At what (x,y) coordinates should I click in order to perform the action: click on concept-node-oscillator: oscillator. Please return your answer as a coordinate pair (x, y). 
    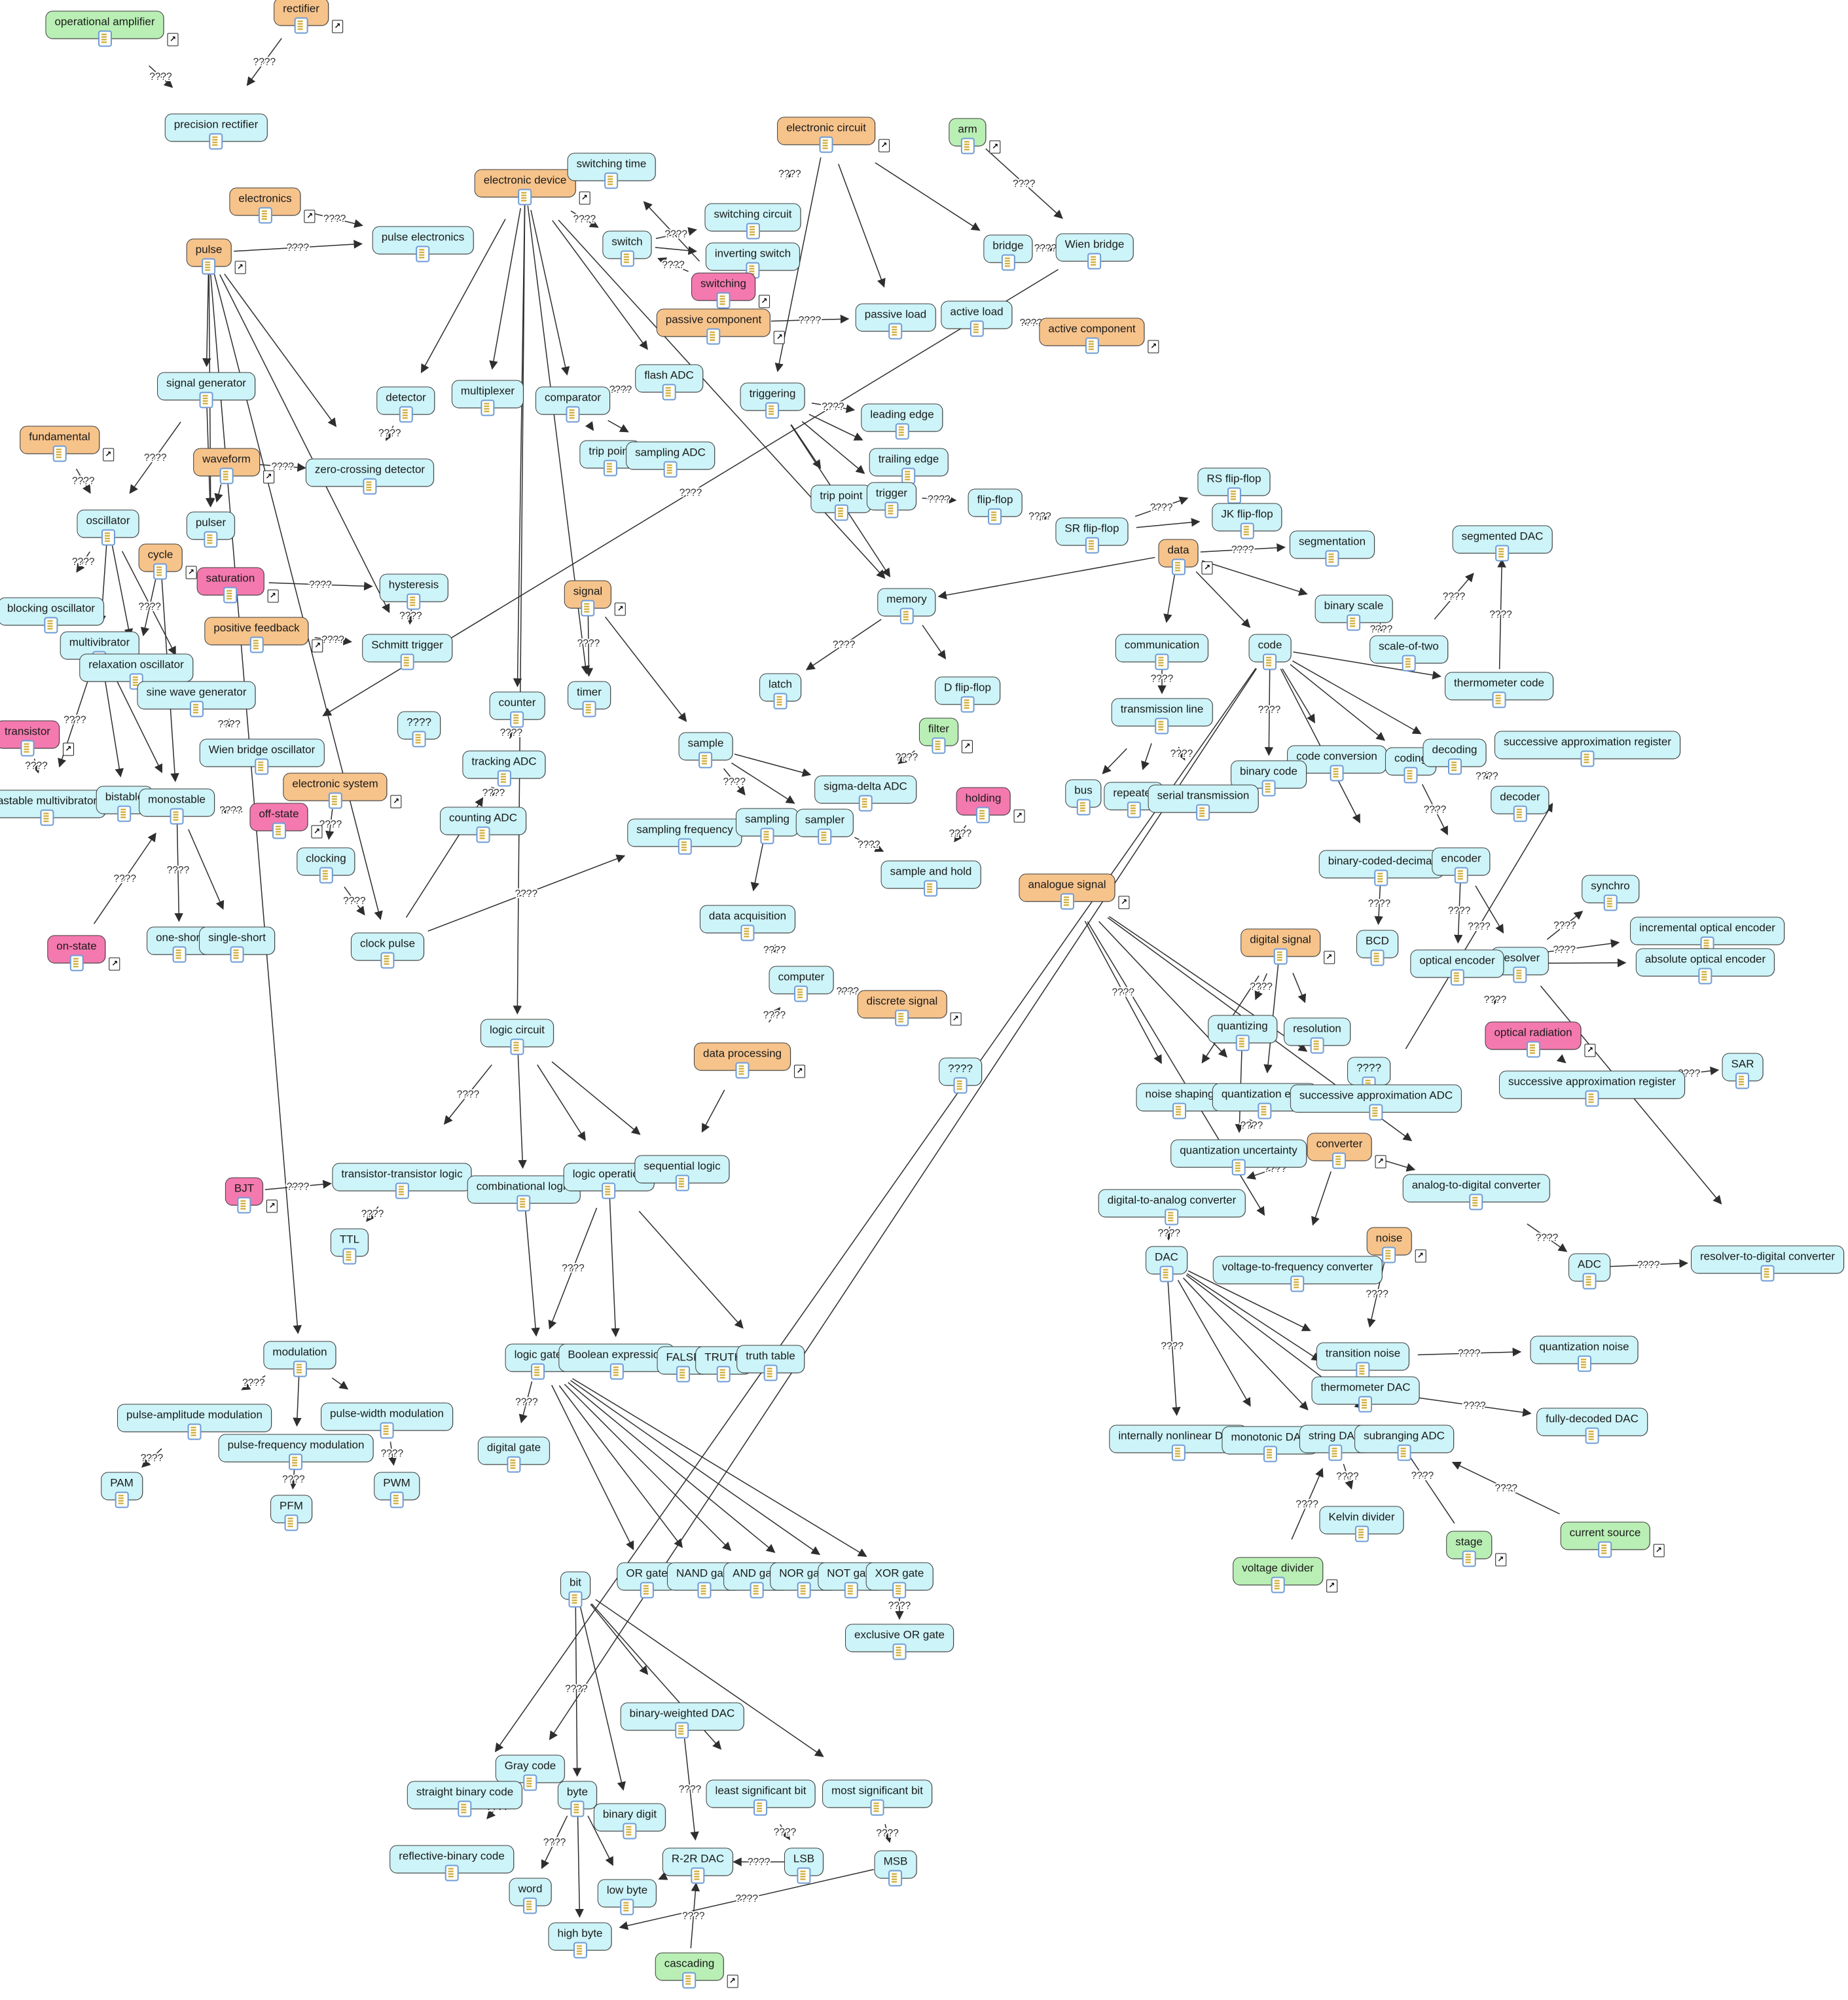
    Looking at the image, I should click on (108, 527).